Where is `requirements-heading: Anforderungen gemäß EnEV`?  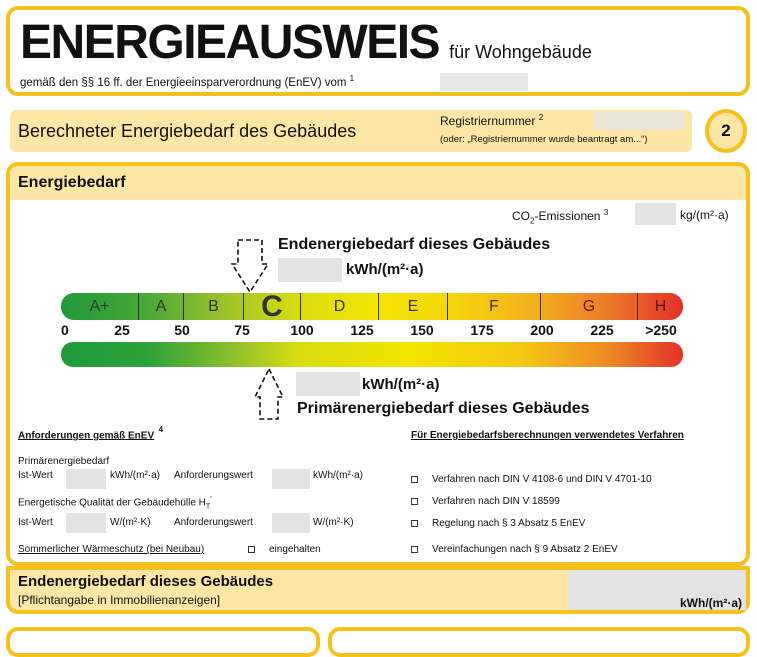 requirements-heading: Anforderungen gemäß EnEV is located at coordinates (86, 436).